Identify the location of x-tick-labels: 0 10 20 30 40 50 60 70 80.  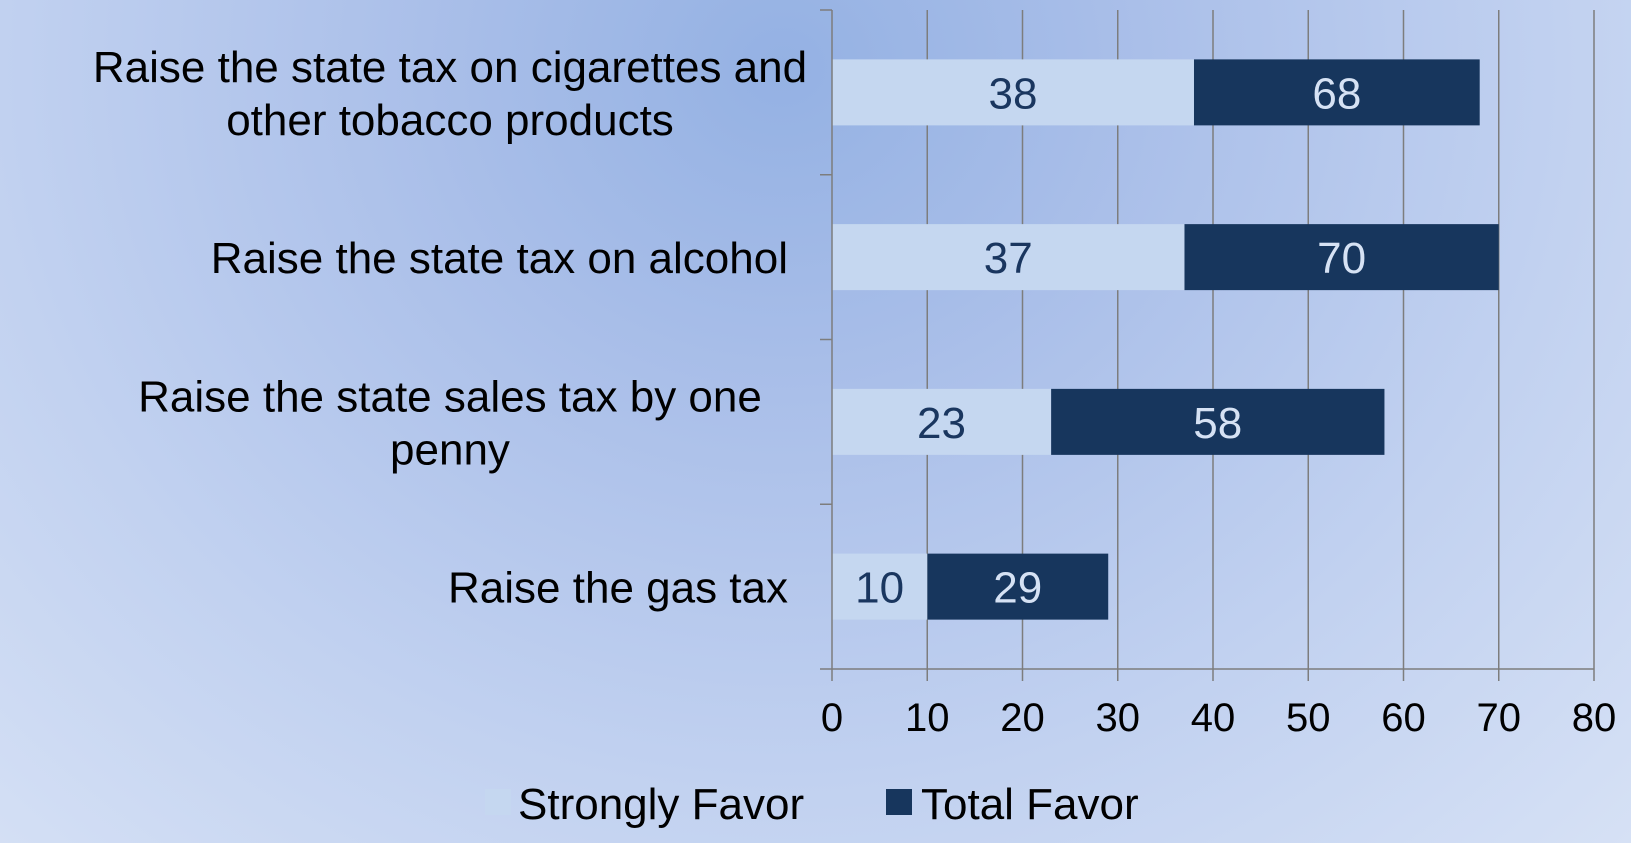
(1218, 718).